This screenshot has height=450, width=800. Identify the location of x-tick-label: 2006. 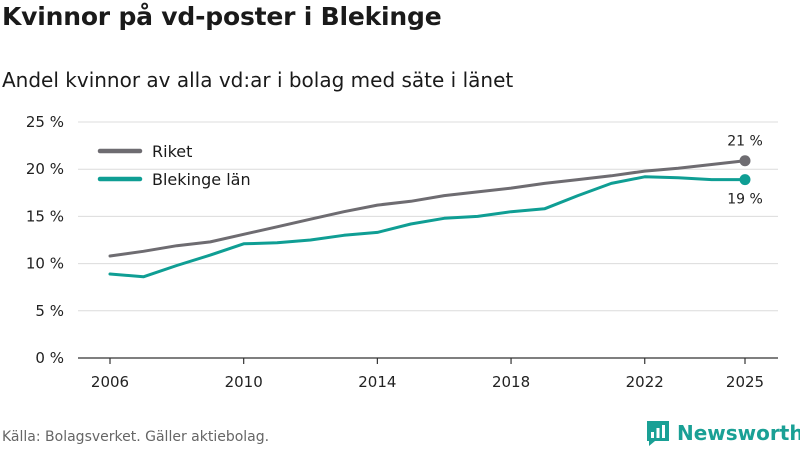
(110, 382).